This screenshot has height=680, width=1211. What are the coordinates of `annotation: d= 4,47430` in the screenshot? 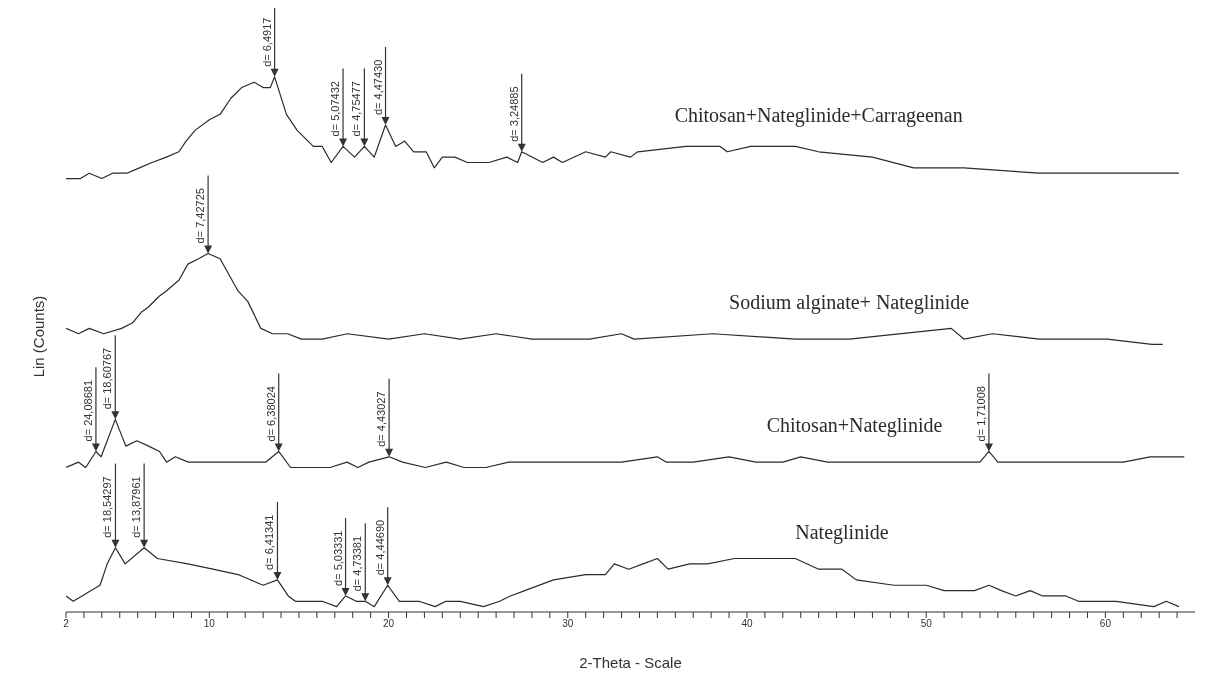 It's located at (377, 87).